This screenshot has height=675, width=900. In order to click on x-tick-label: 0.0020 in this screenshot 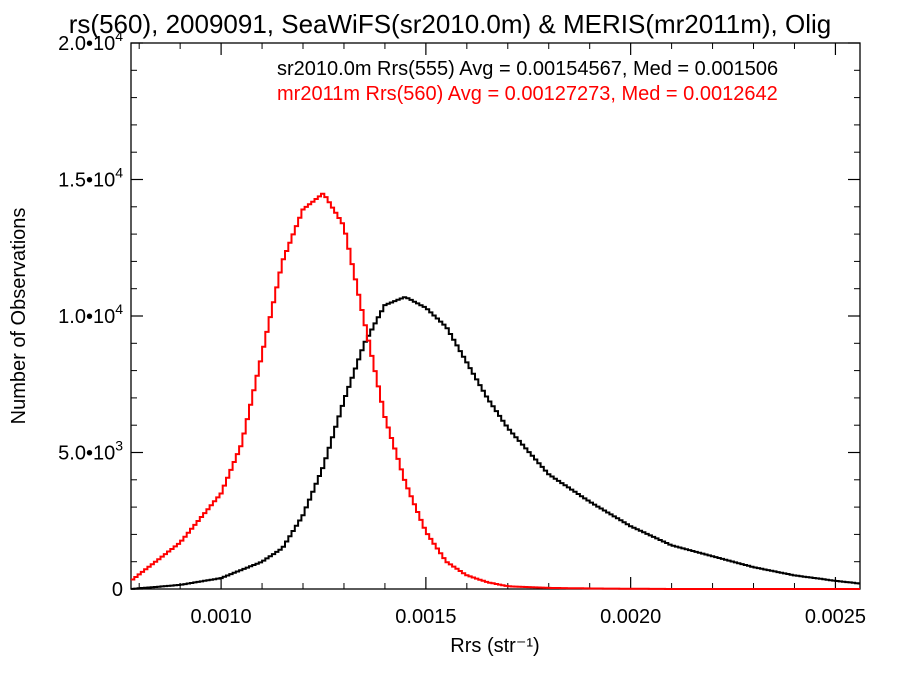, I will do `click(630, 617)`.